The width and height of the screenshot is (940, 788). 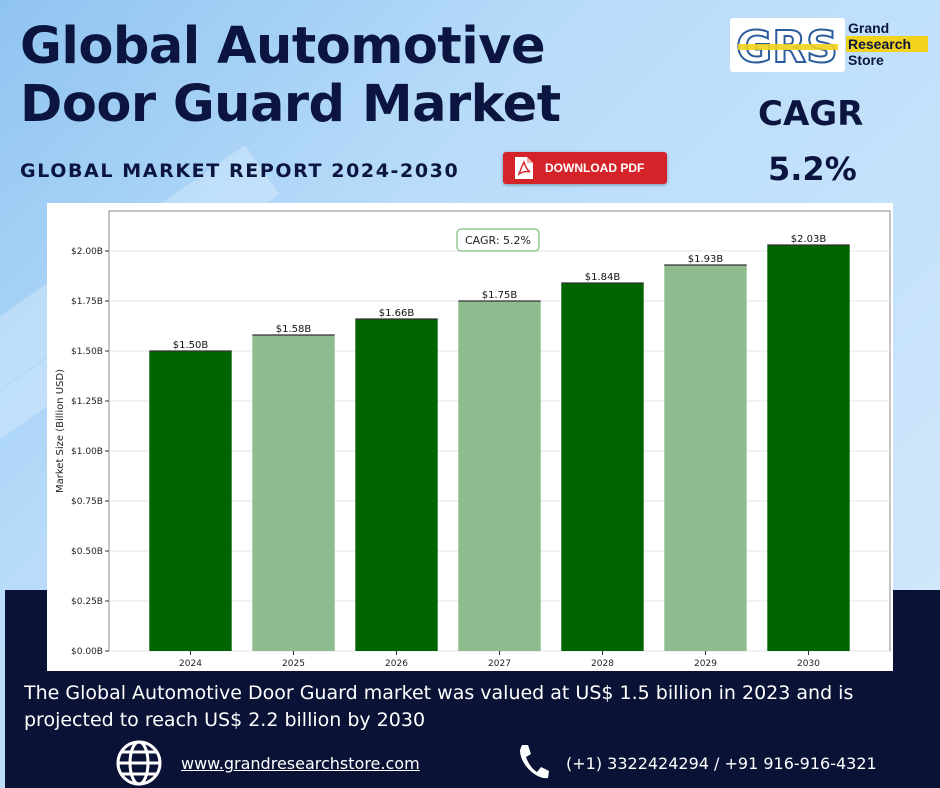 I want to click on logo-mark: GRS, so click(x=787, y=45).